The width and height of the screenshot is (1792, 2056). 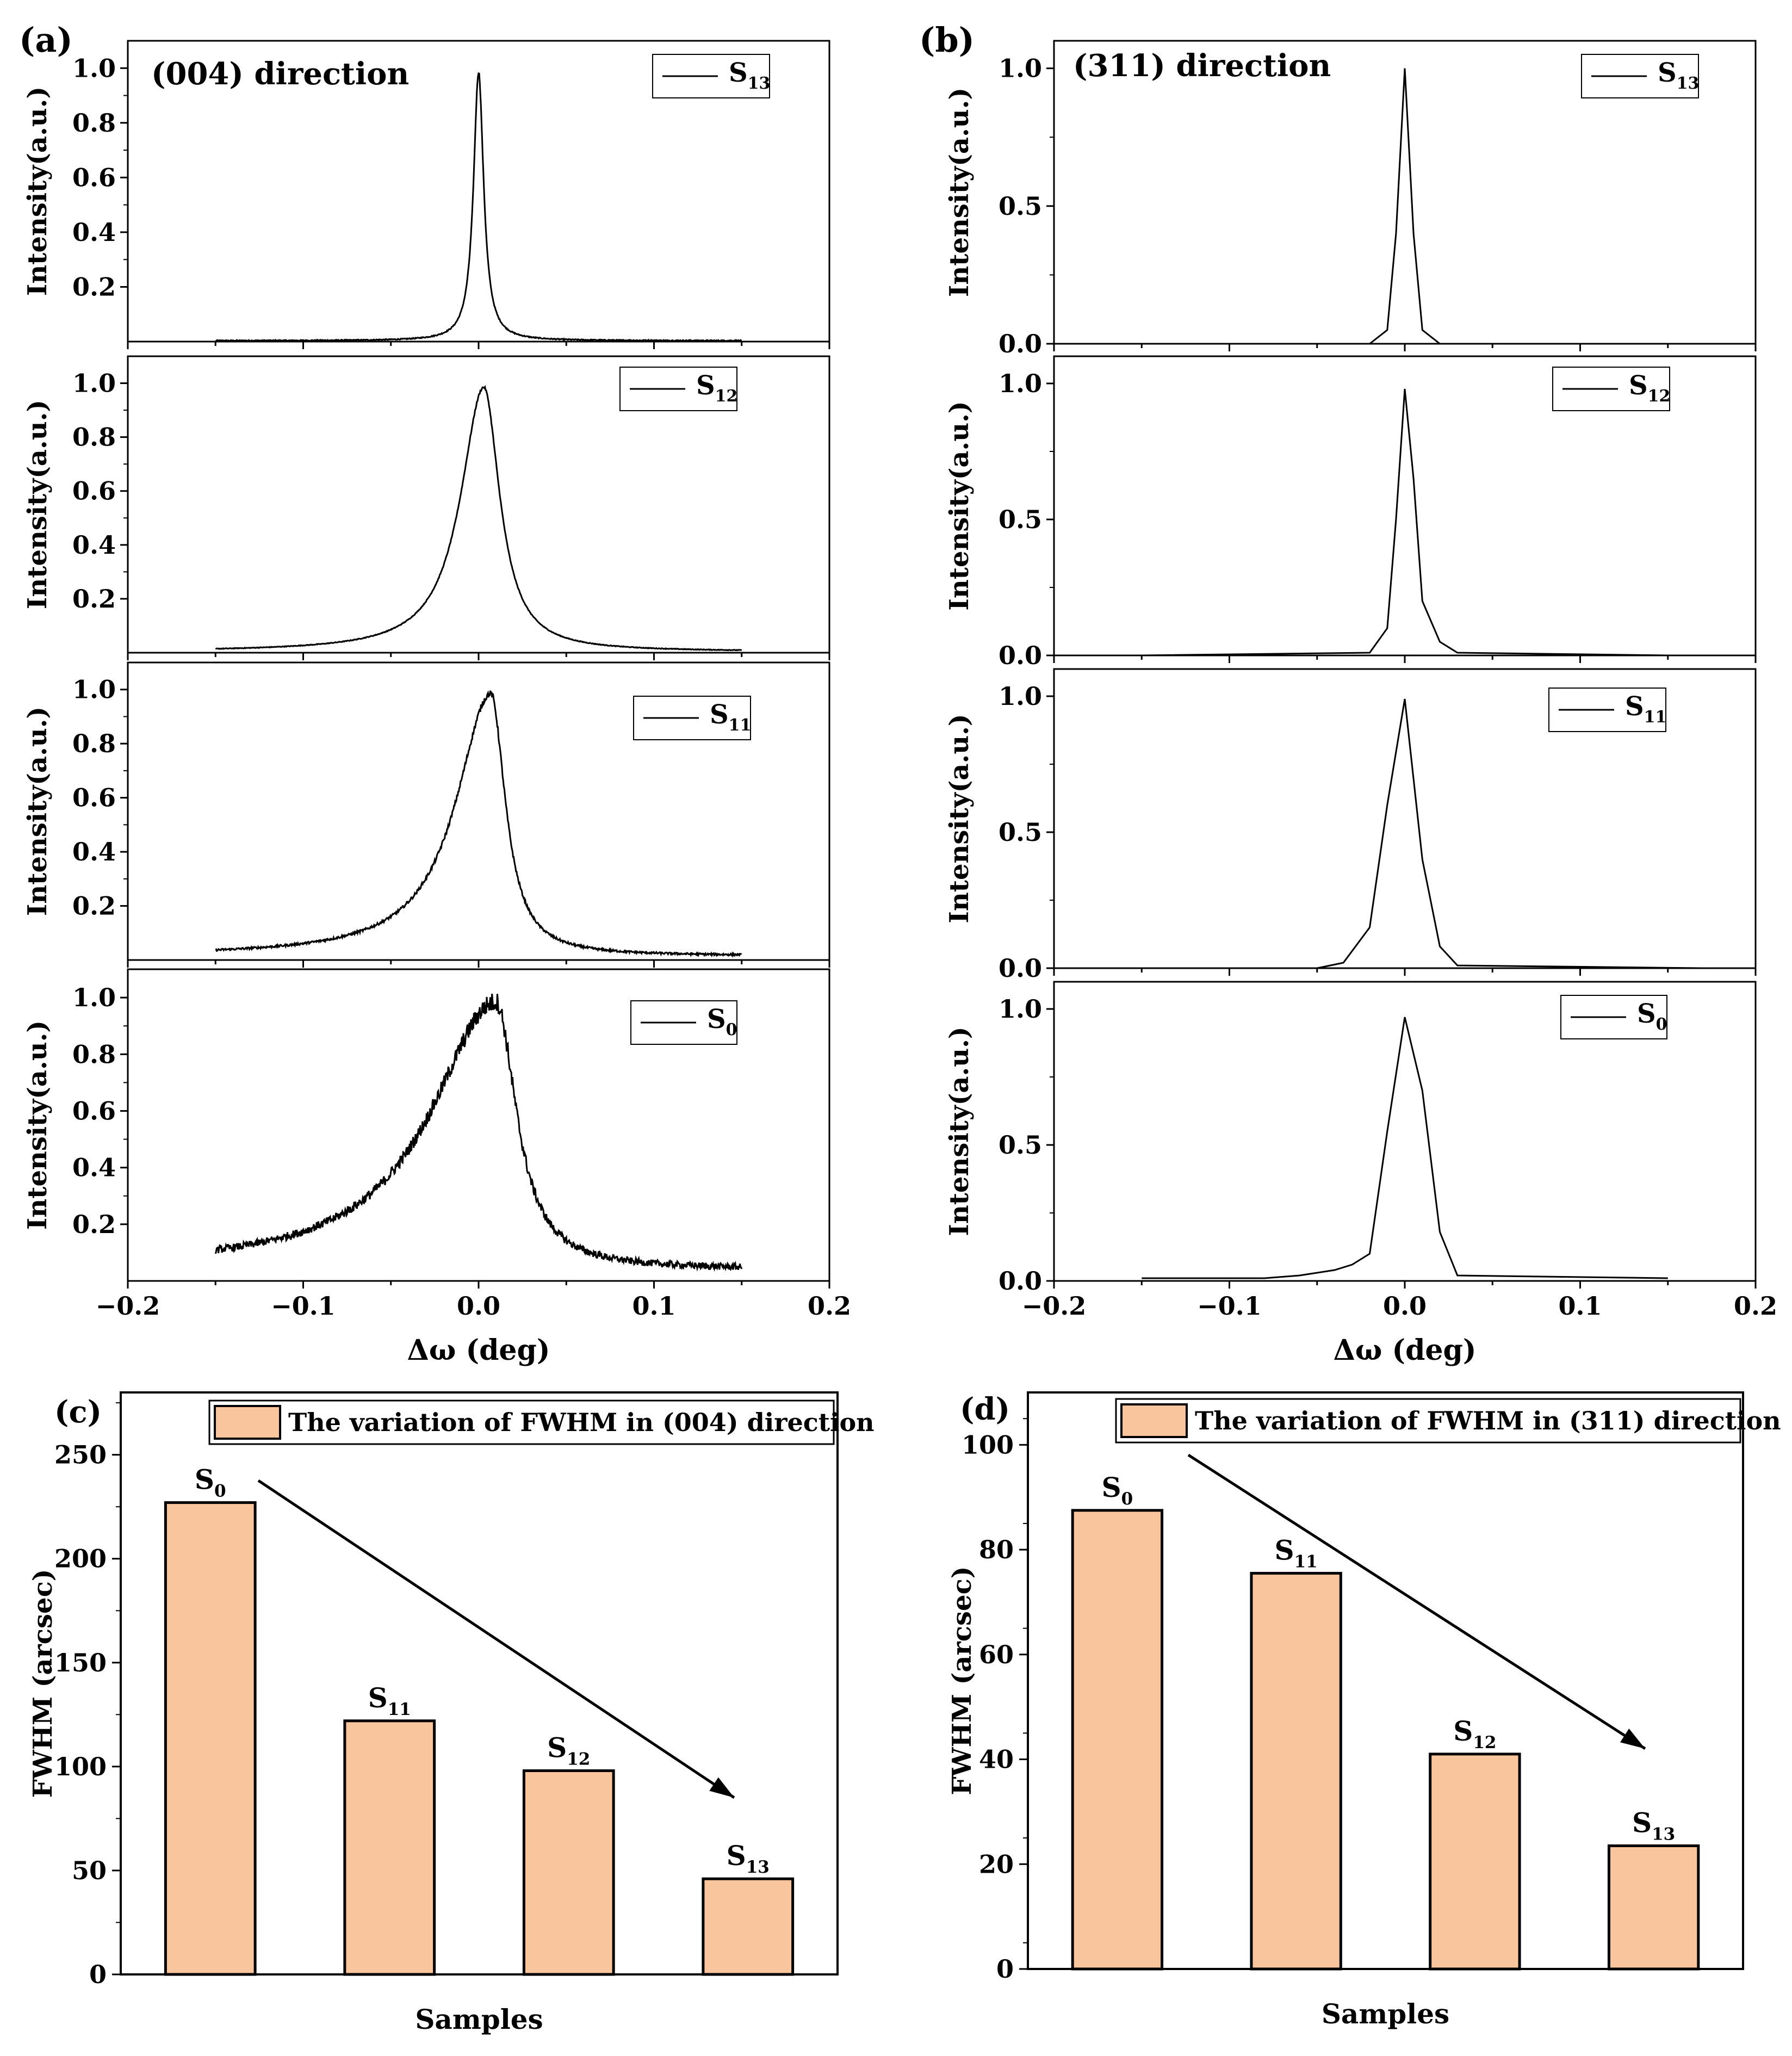 What do you see at coordinates (1297, 1552) in the screenshot?
I see `bar-label-S11: S11` at bounding box center [1297, 1552].